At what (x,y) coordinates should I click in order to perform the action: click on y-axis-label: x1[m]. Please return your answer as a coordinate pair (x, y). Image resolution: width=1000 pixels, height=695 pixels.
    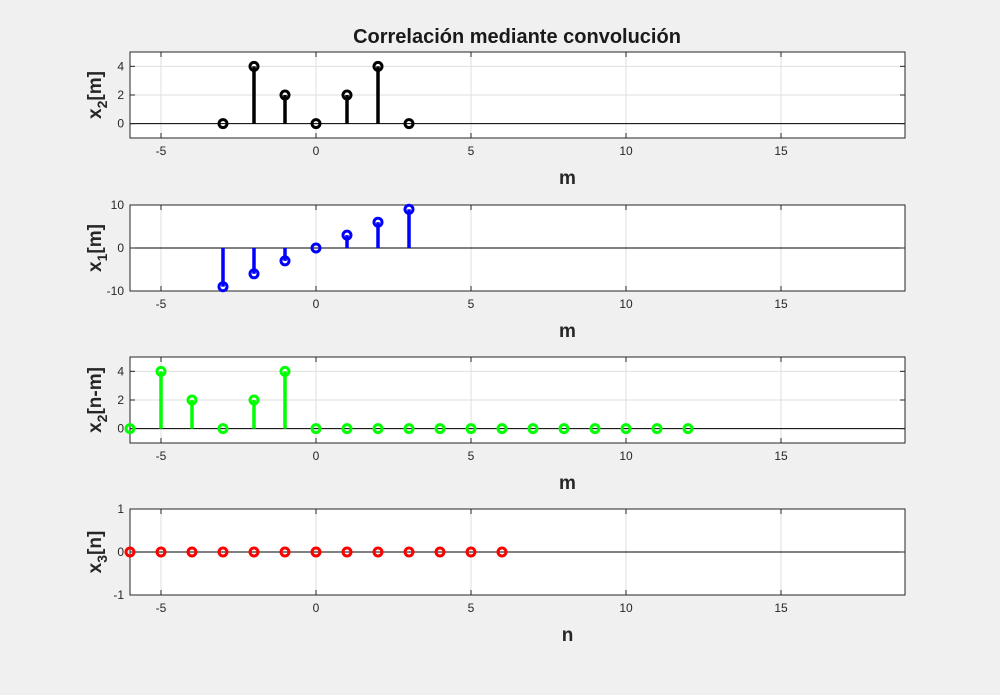
    Looking at the image, I should click on (97, 248).